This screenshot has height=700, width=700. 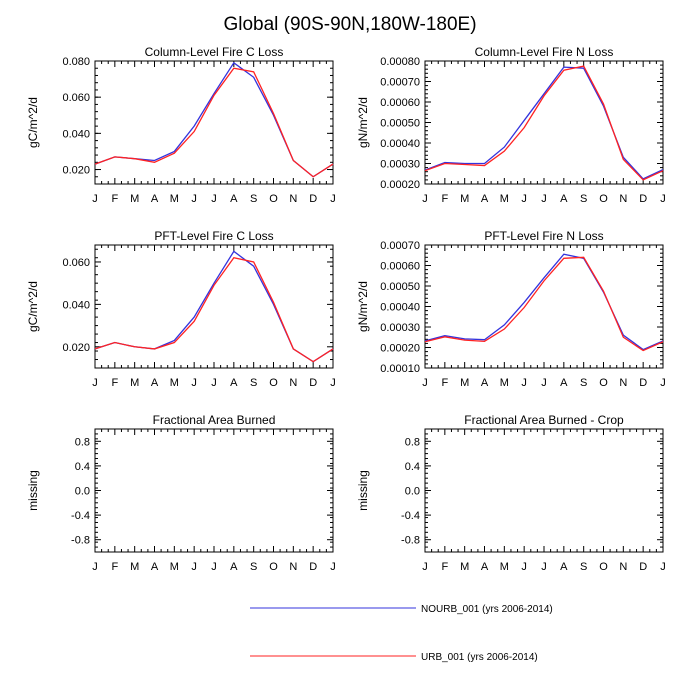 What do you see at coordinates (479, 657) in the screenshot?
I see `legend-label-2: URB_001 (yrs 2006-2014)` at bounding box center [479, 657].